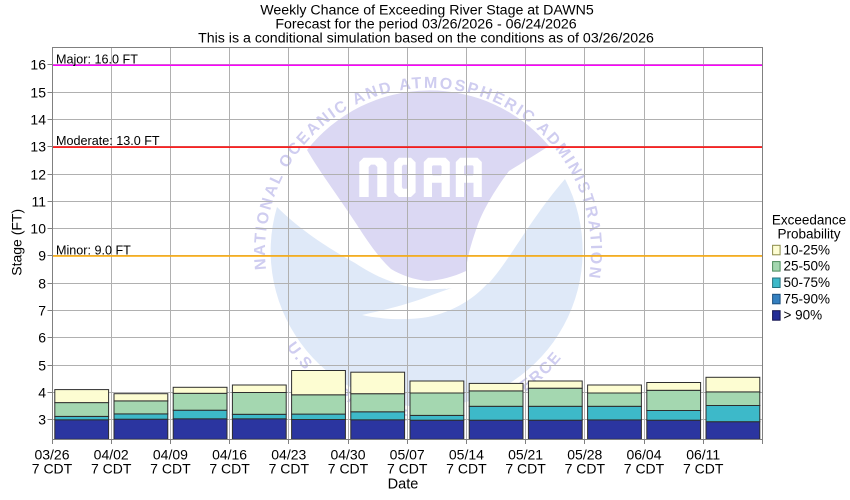 The image size is (850, 500). I want to click on svg-text: 05/28, so click(584, 455).